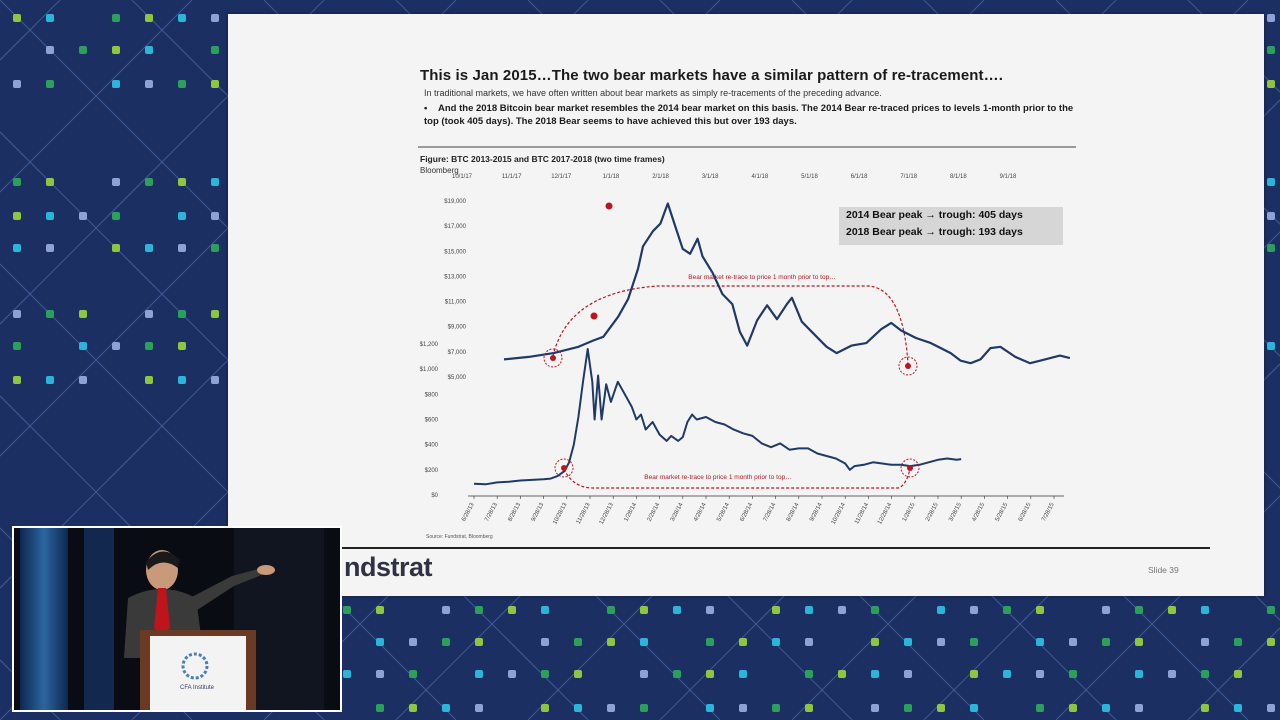 The height and width of the screenshot is (720, 1280). I want to click on bottom-x-tick-label: 8/28/14, so click(793, 512).